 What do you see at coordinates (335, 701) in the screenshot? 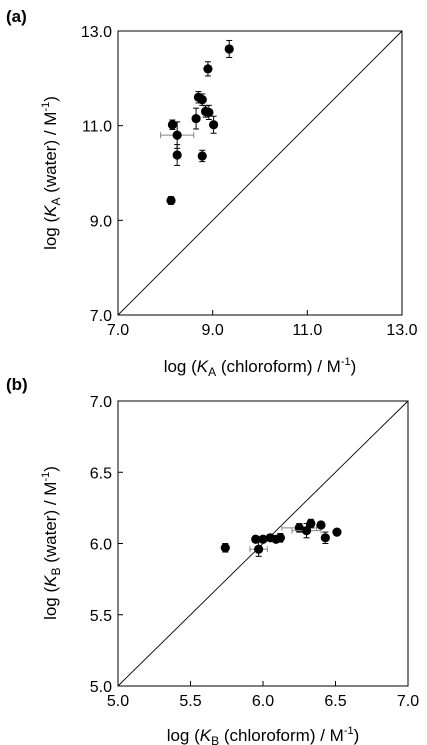
I see `panel-b-x-tick-label: 6.5` at bounding box center [335, 701].